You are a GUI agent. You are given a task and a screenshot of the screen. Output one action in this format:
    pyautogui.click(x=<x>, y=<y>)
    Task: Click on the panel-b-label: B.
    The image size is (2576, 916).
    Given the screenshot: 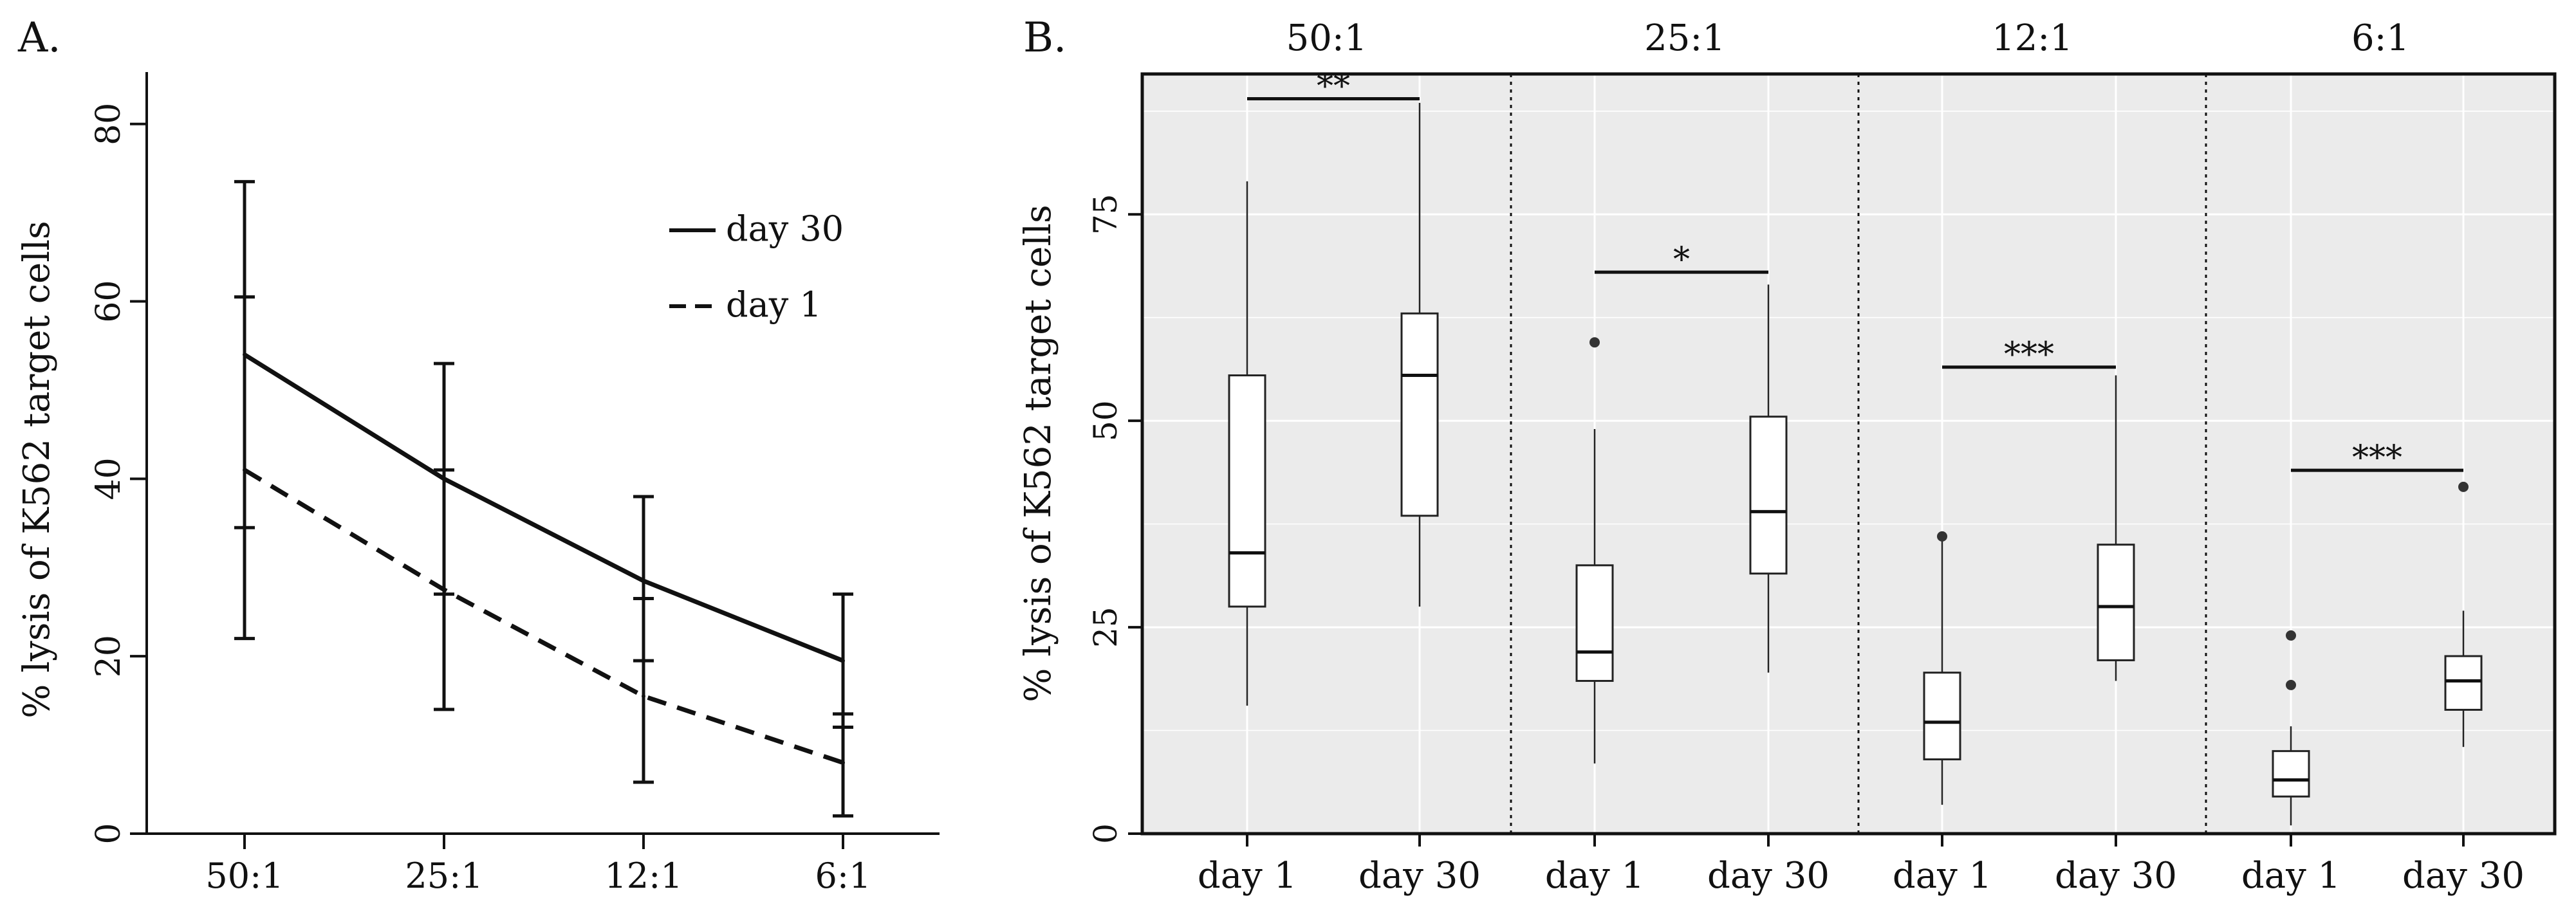 What is the action you would take?
    pyautogui.click(x=1044, y=38)
    